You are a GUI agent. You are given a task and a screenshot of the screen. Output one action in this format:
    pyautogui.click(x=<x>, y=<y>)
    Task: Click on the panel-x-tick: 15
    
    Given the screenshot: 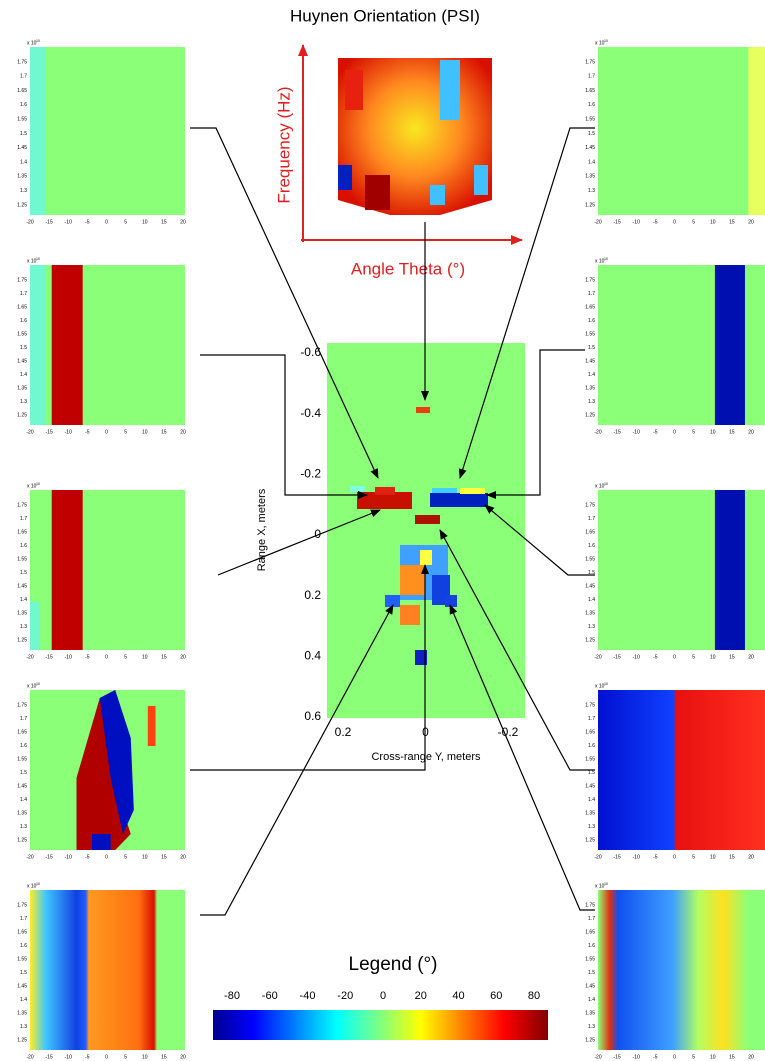 What is the action you would take?
    pyautogui.click(x=732, y=657)
    